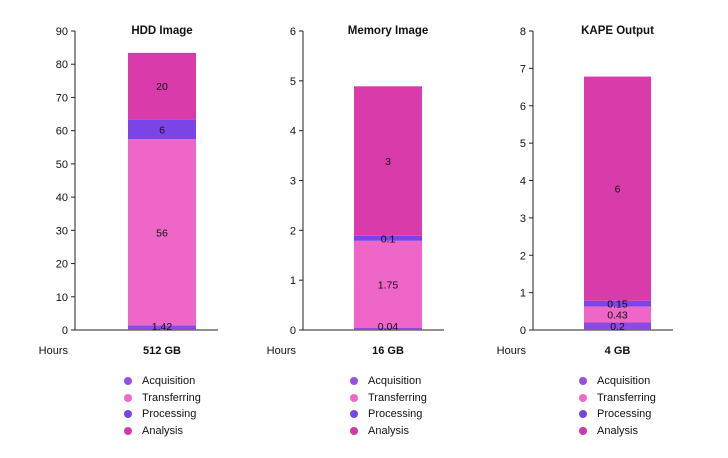  Describe the element at coordinates (62, 198) in the screenshot. I see `y-tick-label: 40` at that location.